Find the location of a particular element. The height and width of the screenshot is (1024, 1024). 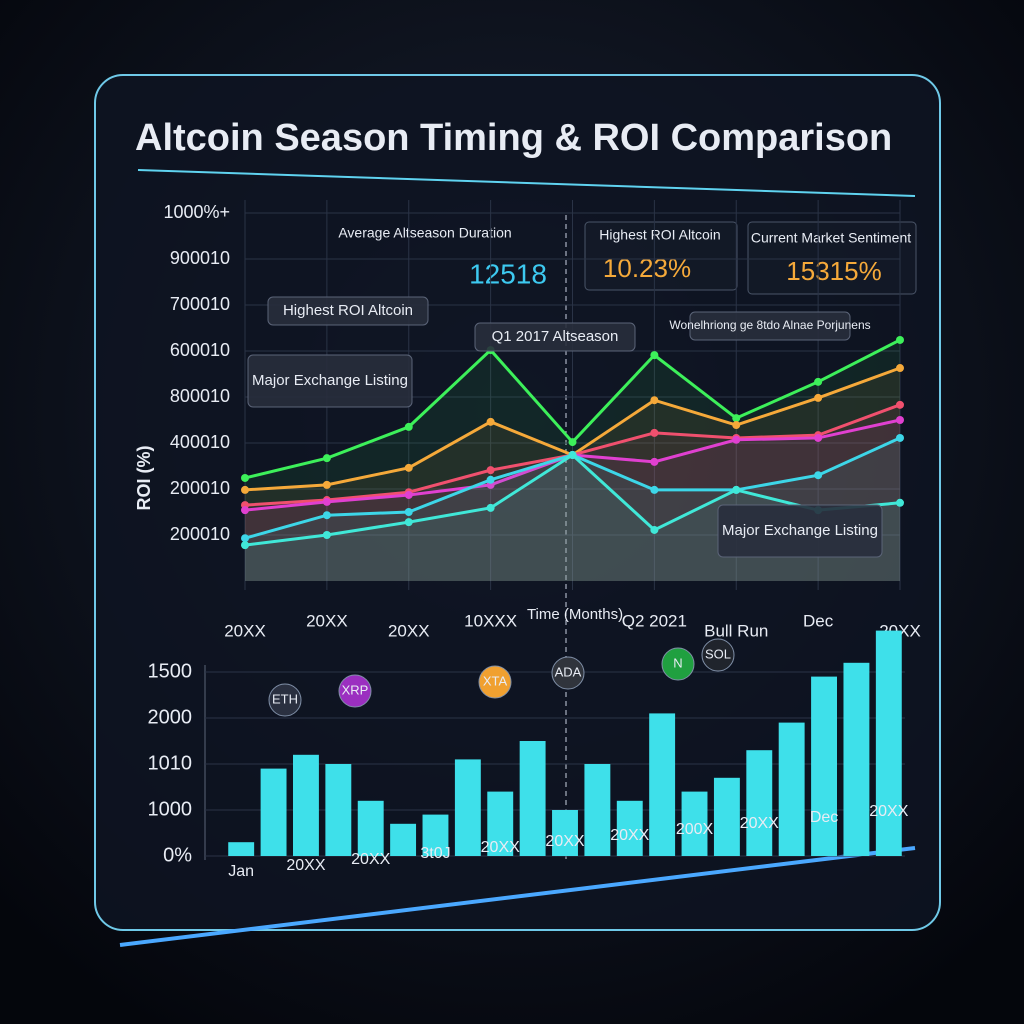

annotation: Wonelhriong ge 8tdo Alnae Porjunens is located at coordinates (769, 325).